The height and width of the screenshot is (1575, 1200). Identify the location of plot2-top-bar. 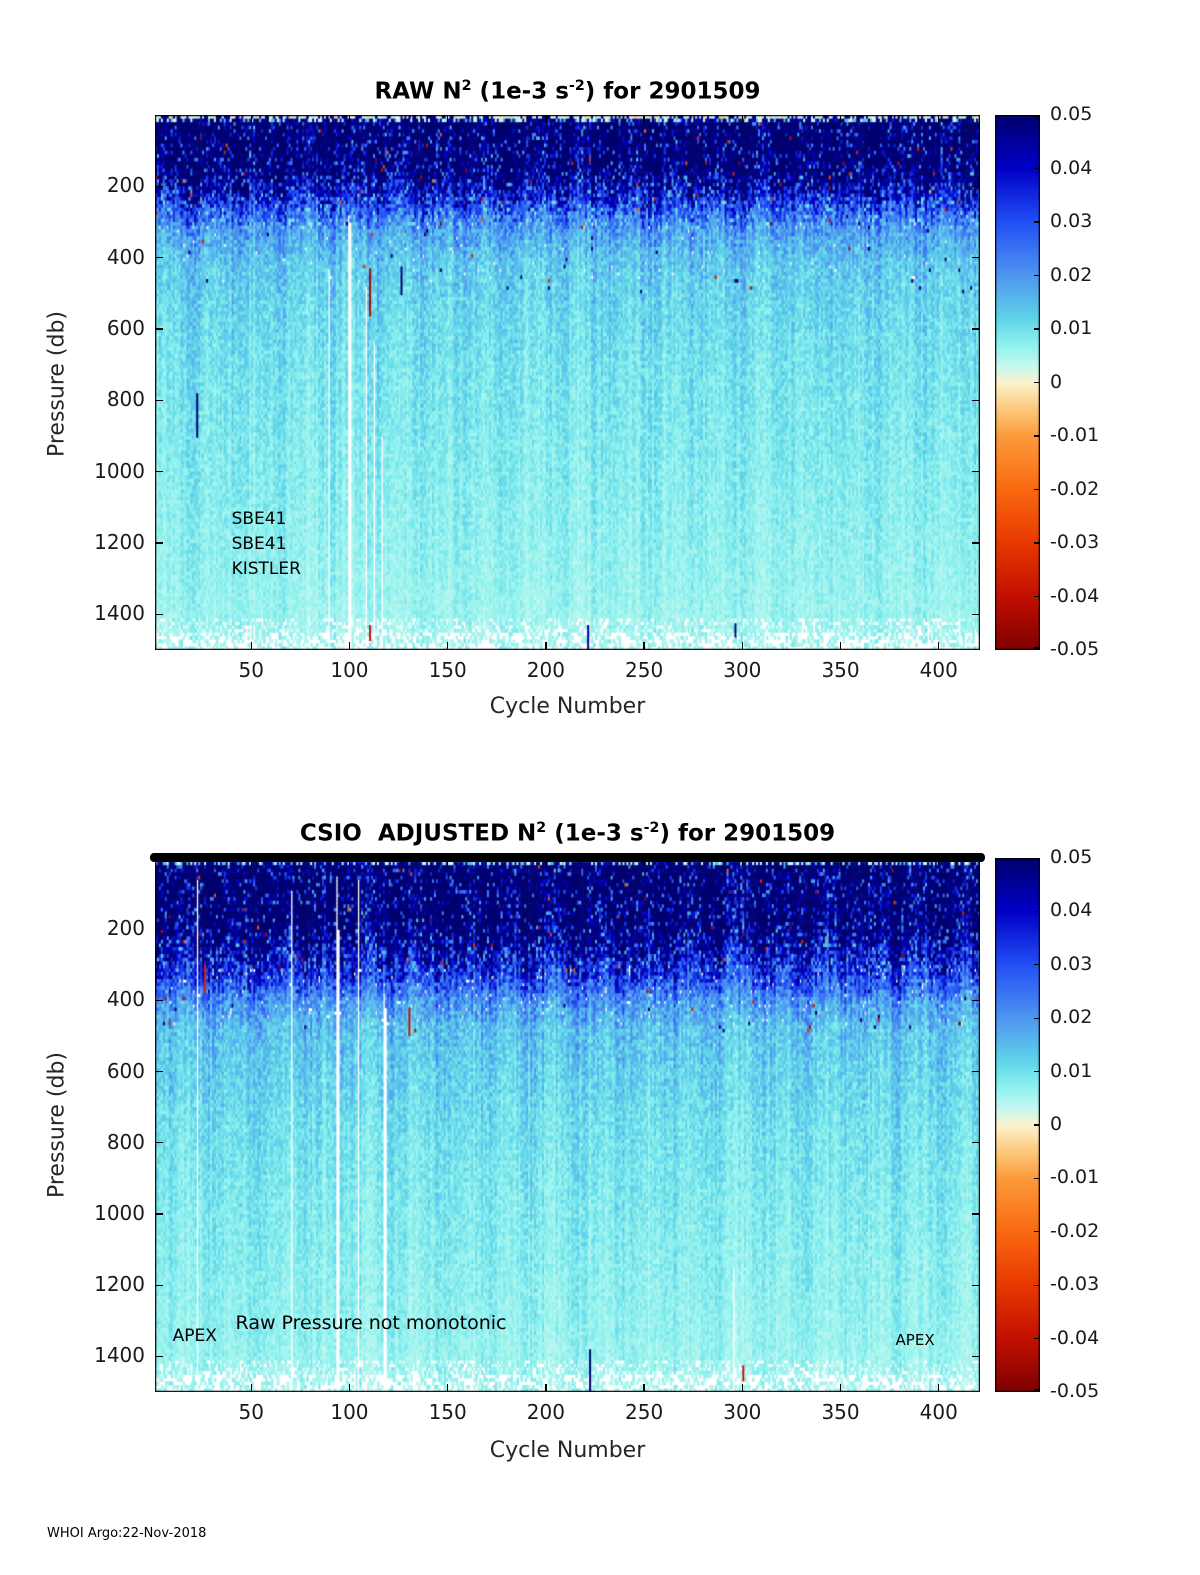
(567, 857).